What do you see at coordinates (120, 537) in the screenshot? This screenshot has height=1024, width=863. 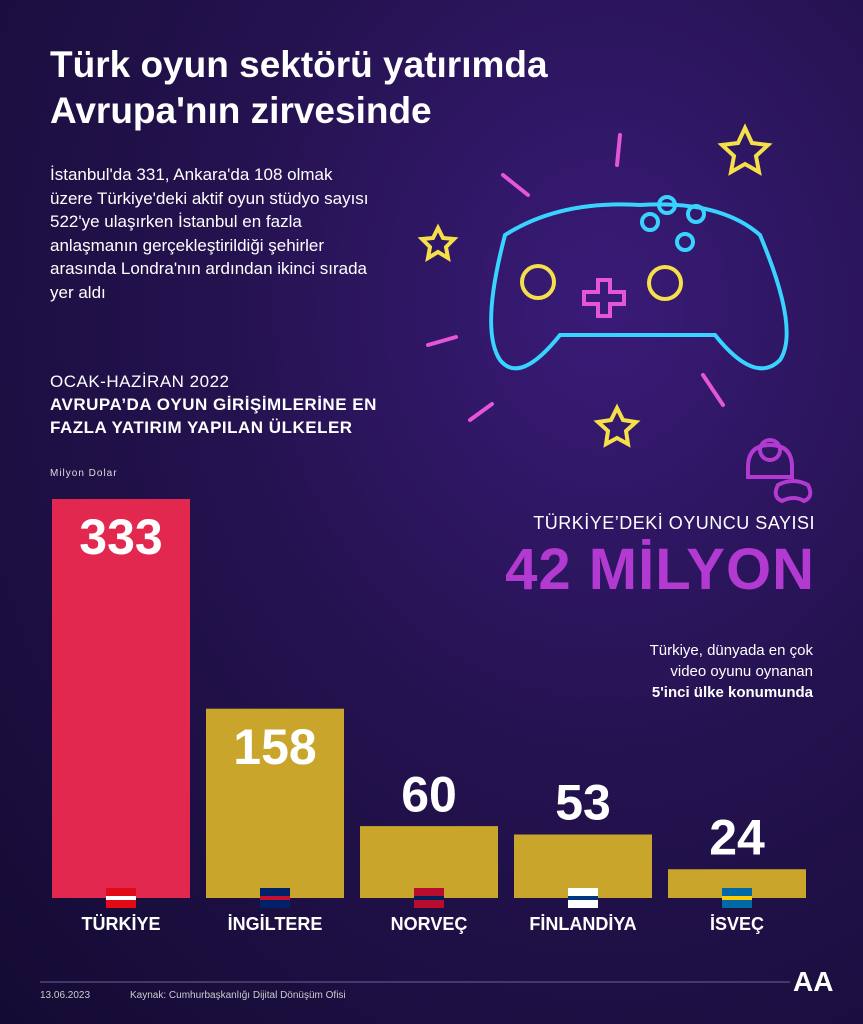 I see `value-label: 333` at bounding box center [120, 537].